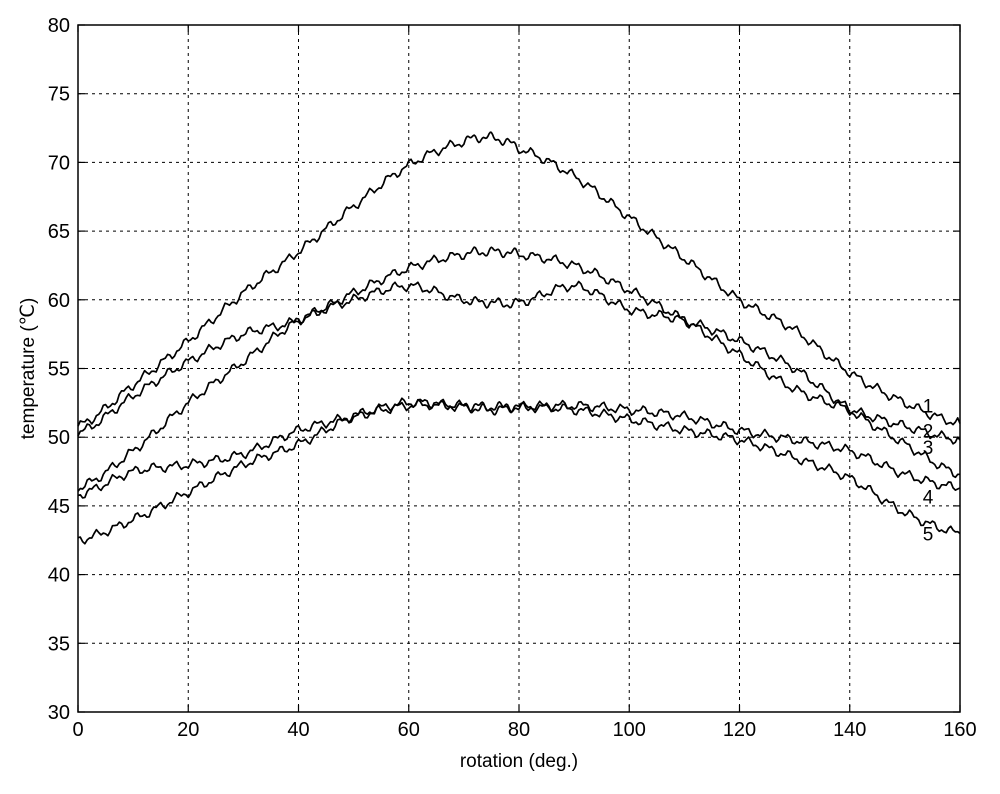  What do you see at coordinates (928, 448) in the screenshot?
I see `series-label-3: 3` at bounding box center [928, 448].